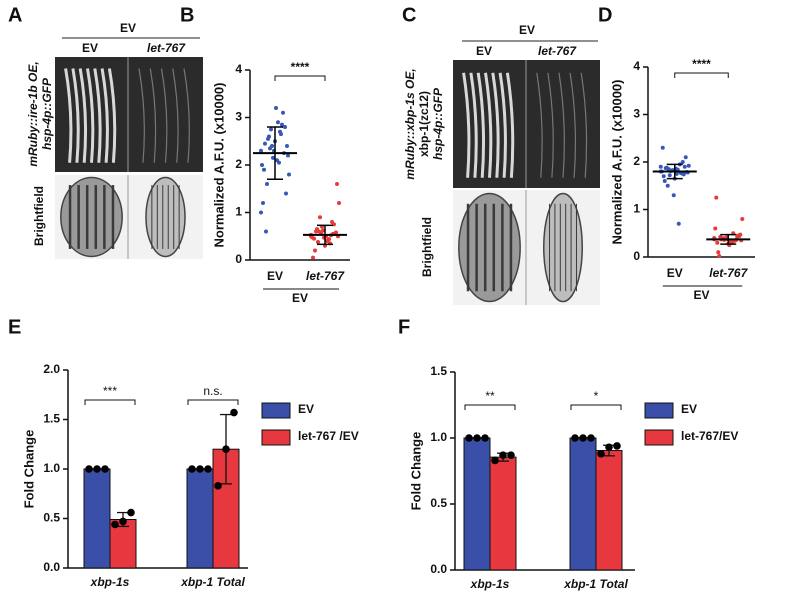 This screenshot has width=798, height=595. What do you see at coordinates (51, 419) in the screenshot?
I see `y-tick-label: 1.5` at bounding box center [51, 419].